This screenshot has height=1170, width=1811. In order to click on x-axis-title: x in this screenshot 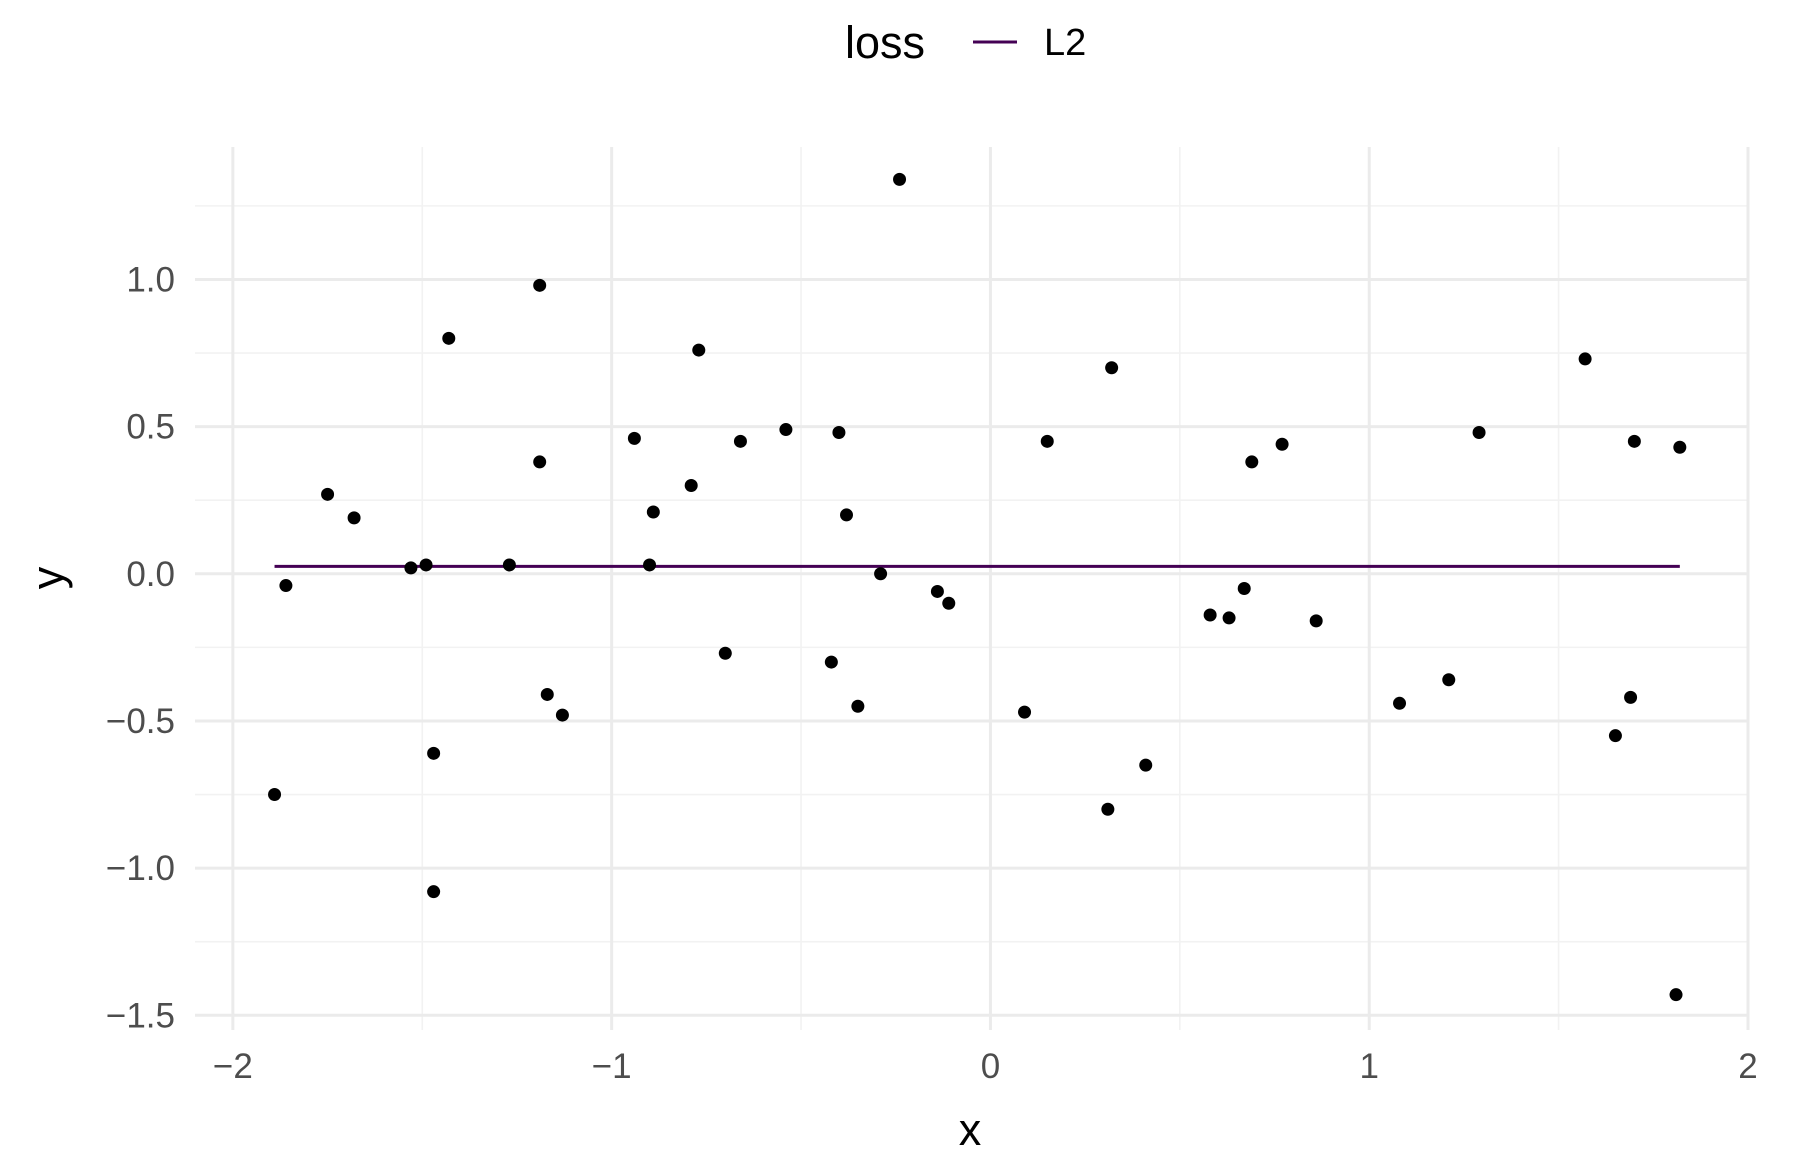, I will do `click(970, 1129)`.